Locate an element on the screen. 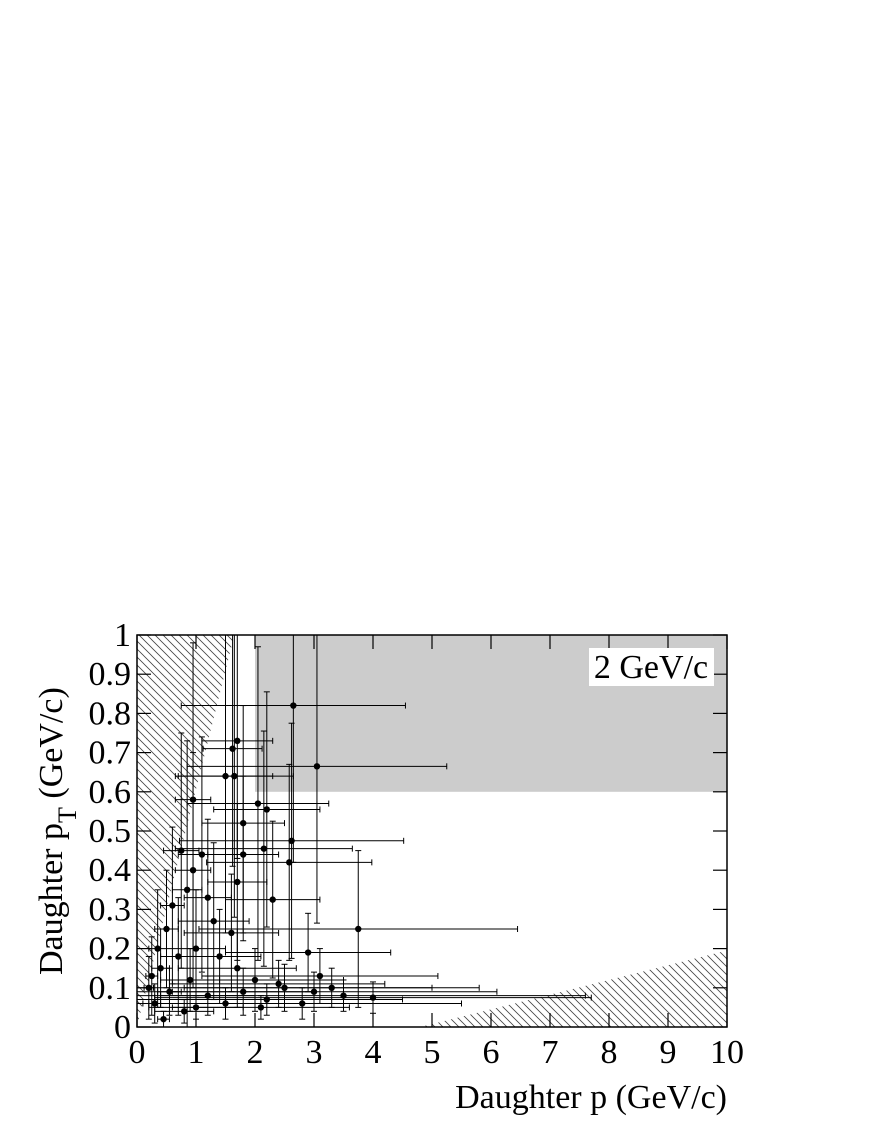 The image size is (872, 1133). y-tick-label: 0.4 is located at coordinates (110, 870).